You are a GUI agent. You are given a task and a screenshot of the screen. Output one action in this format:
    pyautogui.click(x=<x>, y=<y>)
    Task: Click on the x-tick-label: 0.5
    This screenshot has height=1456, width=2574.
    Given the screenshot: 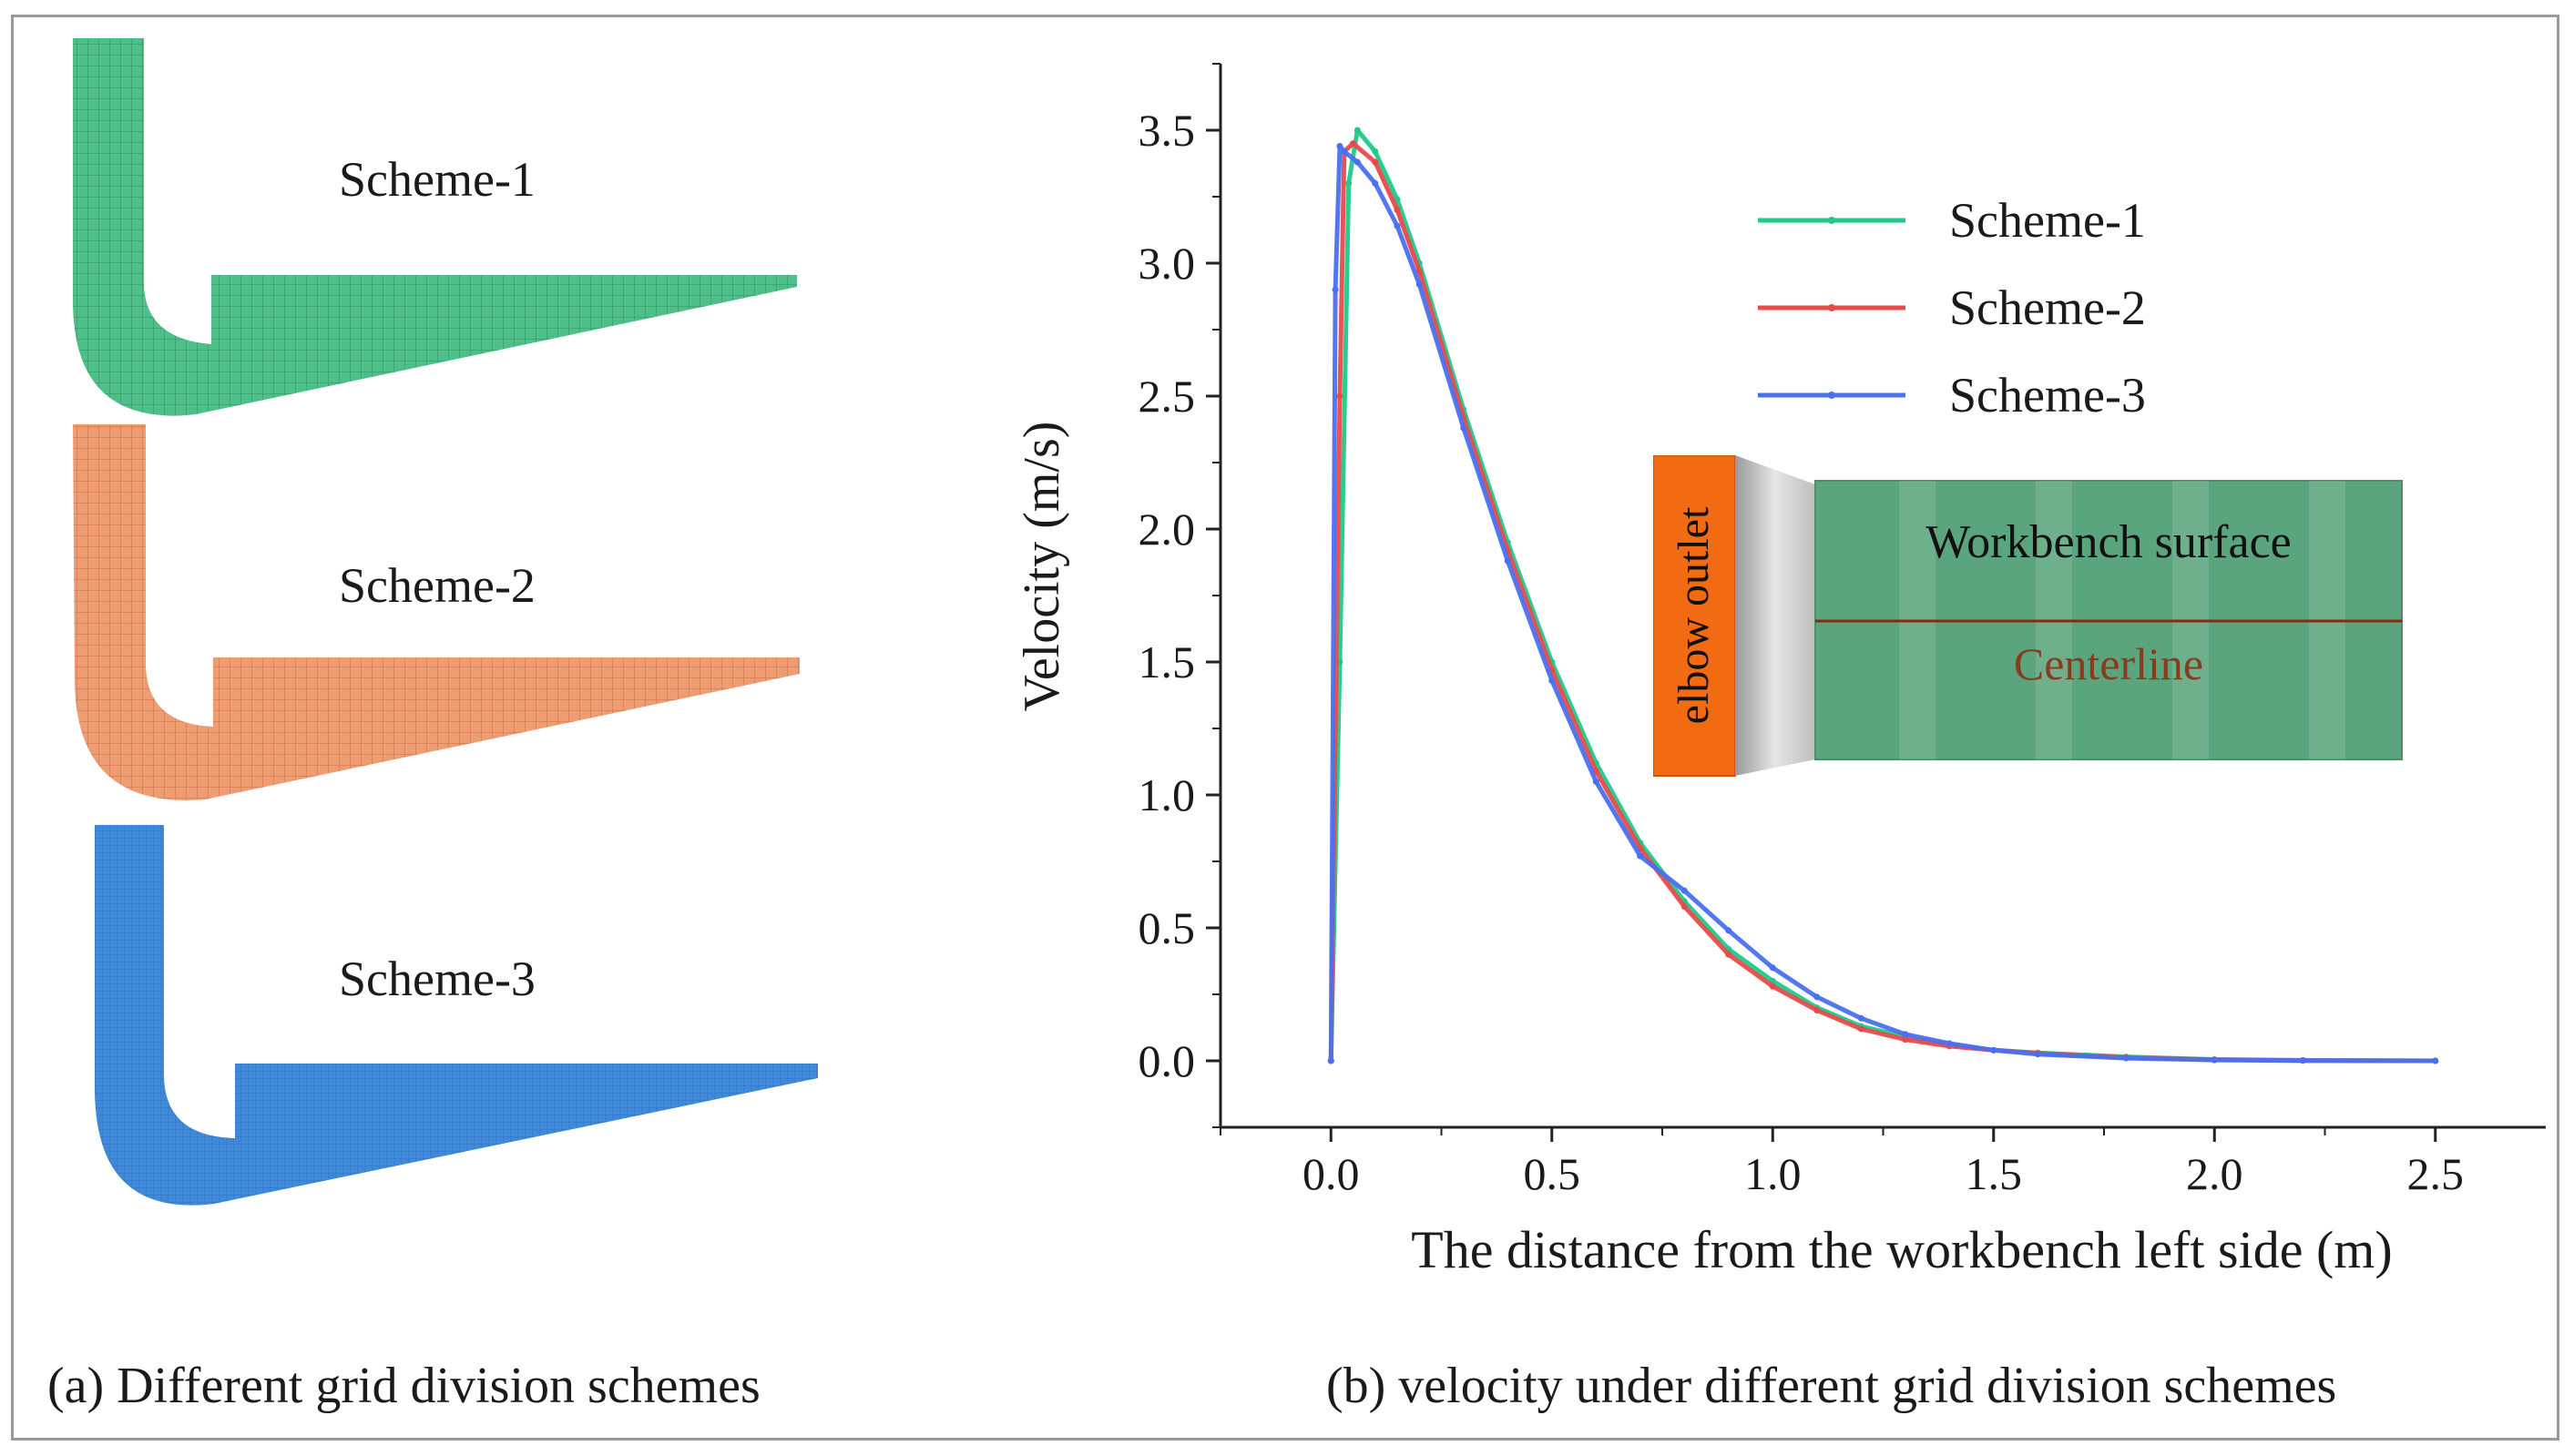 What is the action you would take?
    pyautogui.click(x=1552, y=1173)
    